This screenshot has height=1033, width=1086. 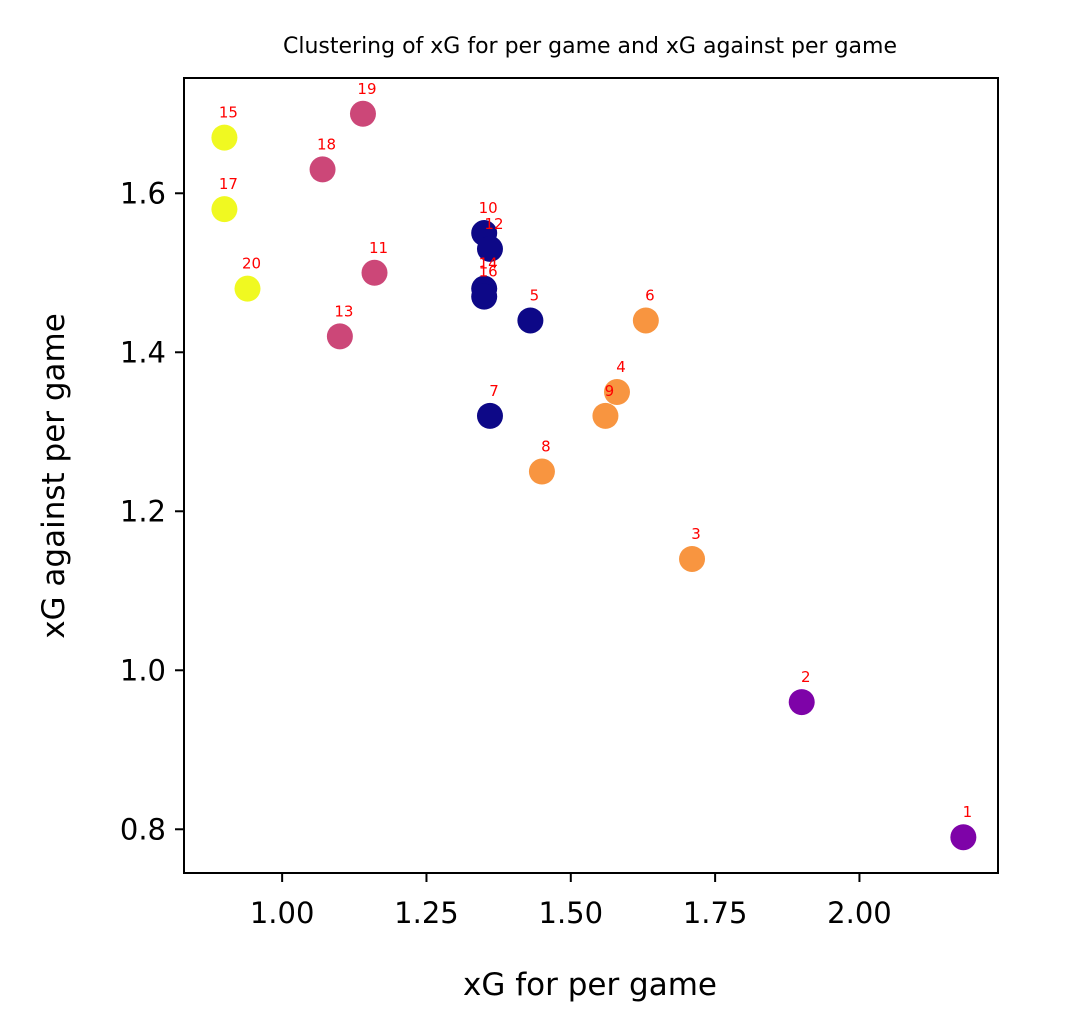 What do you see at coordinates (546, 447) in the screenshot?
I see `point-label: 8` at bounding box center [546, 447].